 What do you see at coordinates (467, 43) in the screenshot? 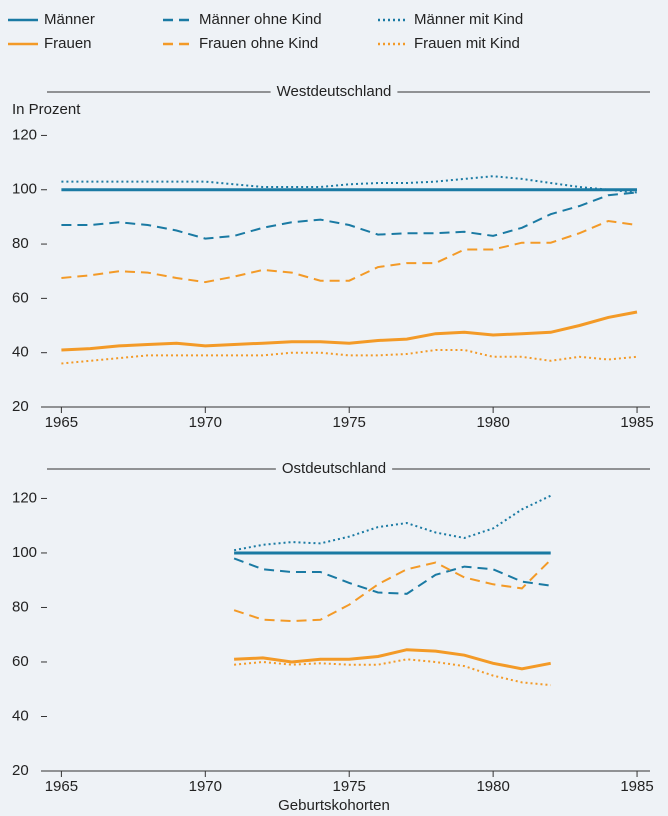
I see `legend-label: Frauen mit Kind` at bounding box center [467, 43].